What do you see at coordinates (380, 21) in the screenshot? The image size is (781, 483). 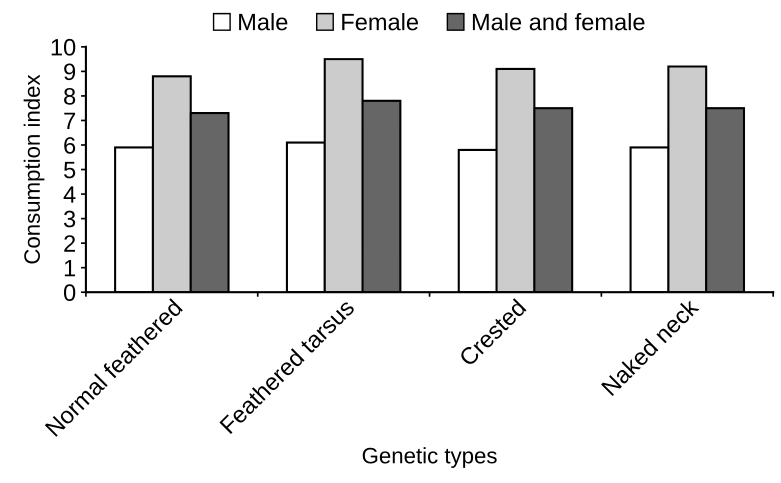 I see `legend-label: Female` at bounding box center [380, 21].